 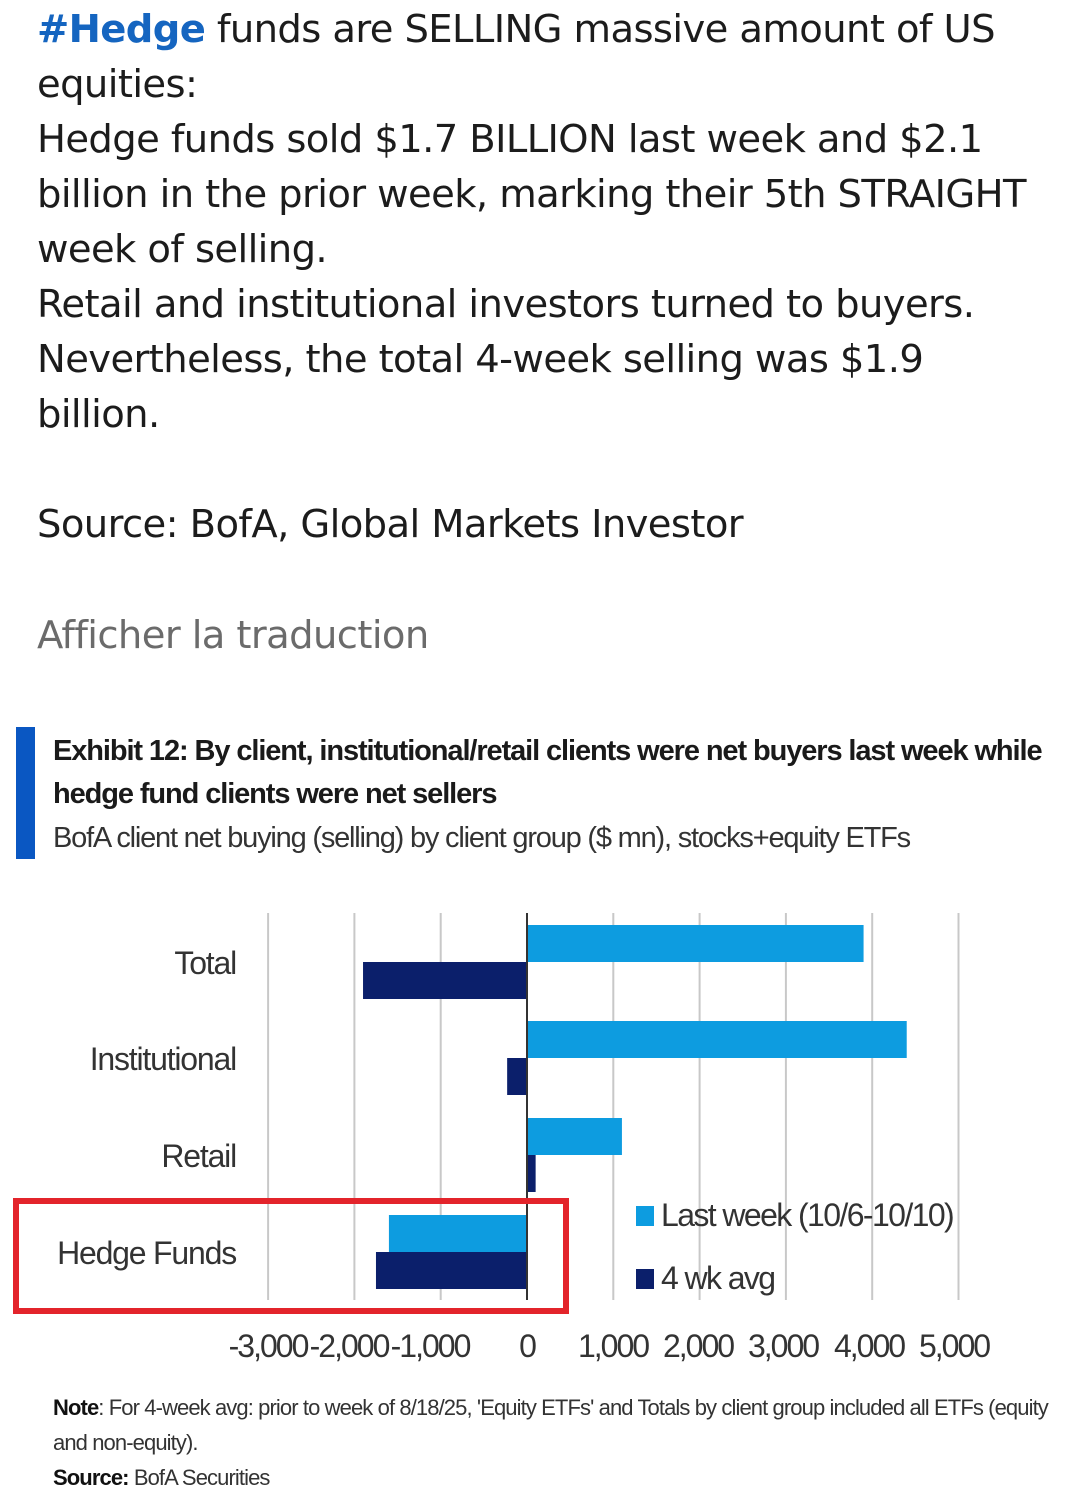 I want to click on x-tick-label: 2,000, so click(x=698, y=1346).